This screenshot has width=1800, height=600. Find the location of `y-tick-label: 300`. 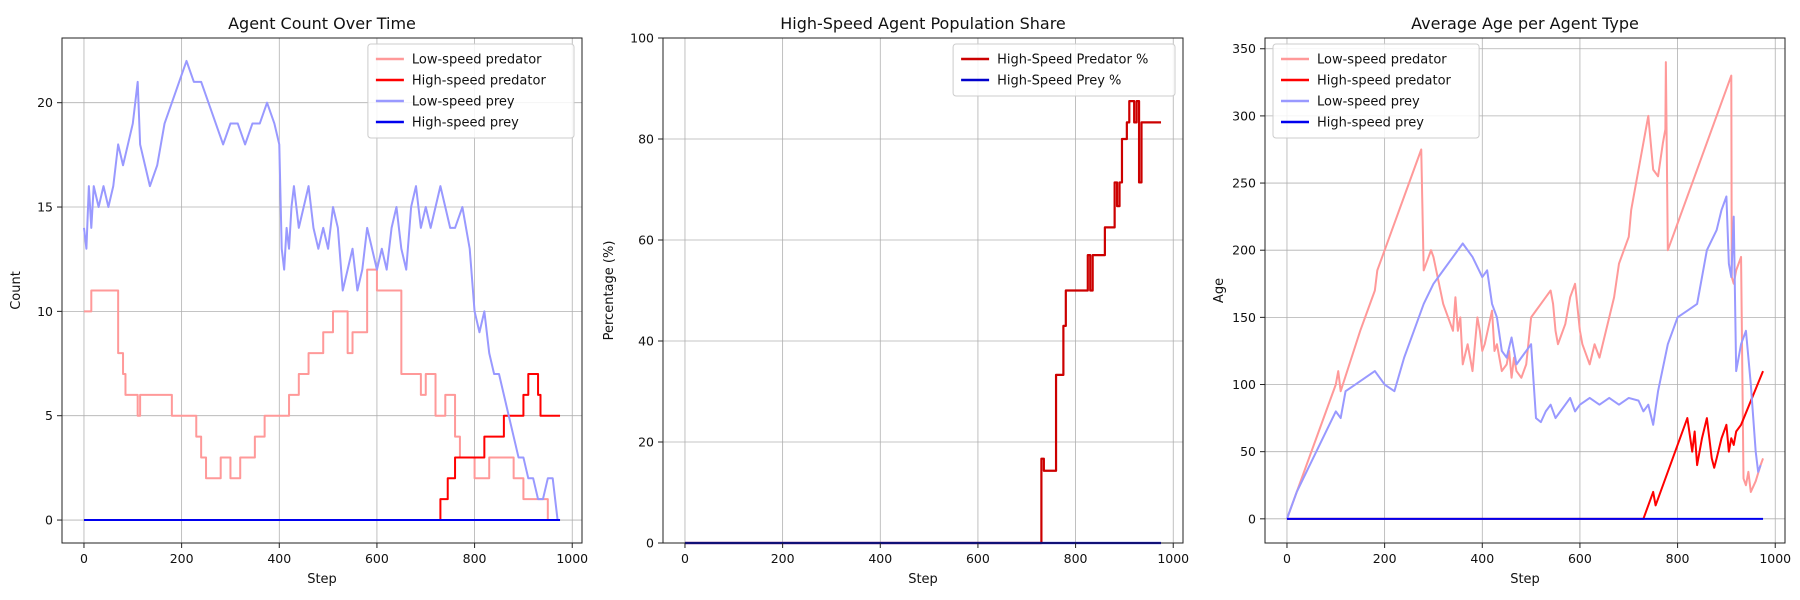

y-tick-label: 300 is located at coordinates (1244, 115).